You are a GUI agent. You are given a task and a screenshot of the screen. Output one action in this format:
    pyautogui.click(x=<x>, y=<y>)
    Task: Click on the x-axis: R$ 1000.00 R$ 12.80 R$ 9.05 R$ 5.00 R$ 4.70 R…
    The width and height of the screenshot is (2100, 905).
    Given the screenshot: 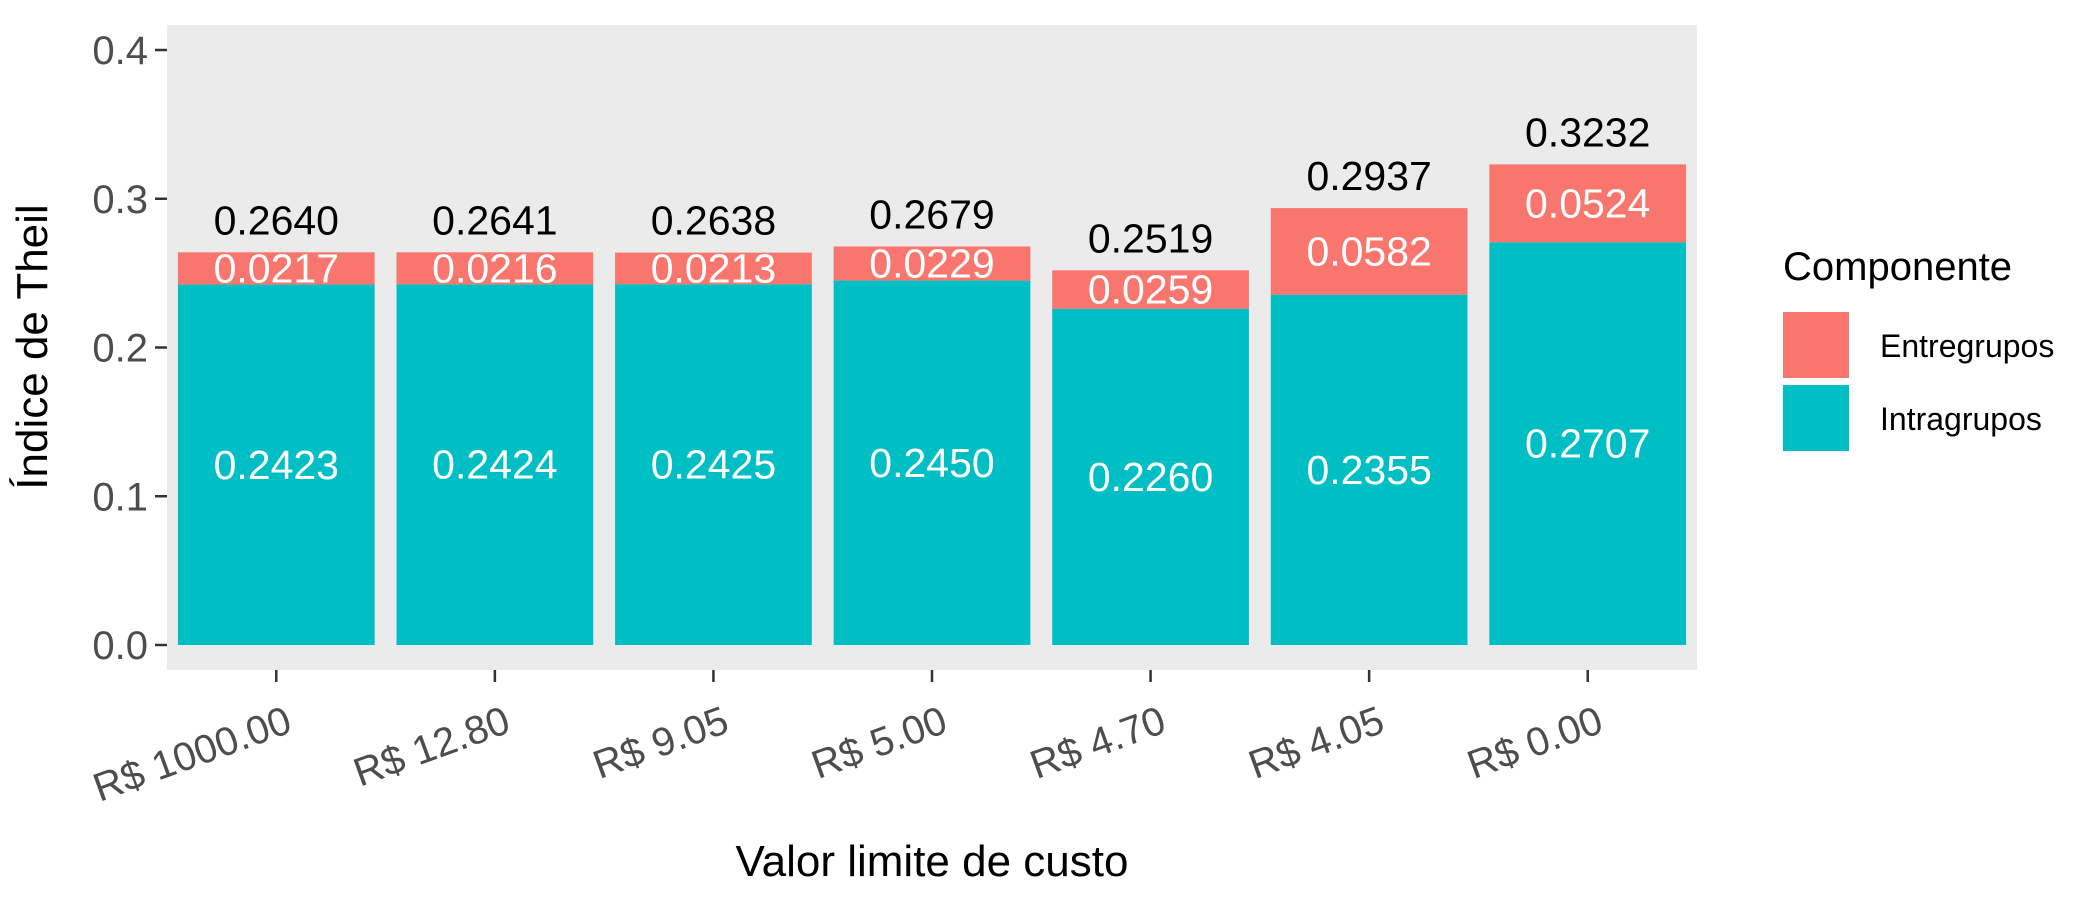 What is the action you would take?
    pyautogui.click(x=848, y=740)
    